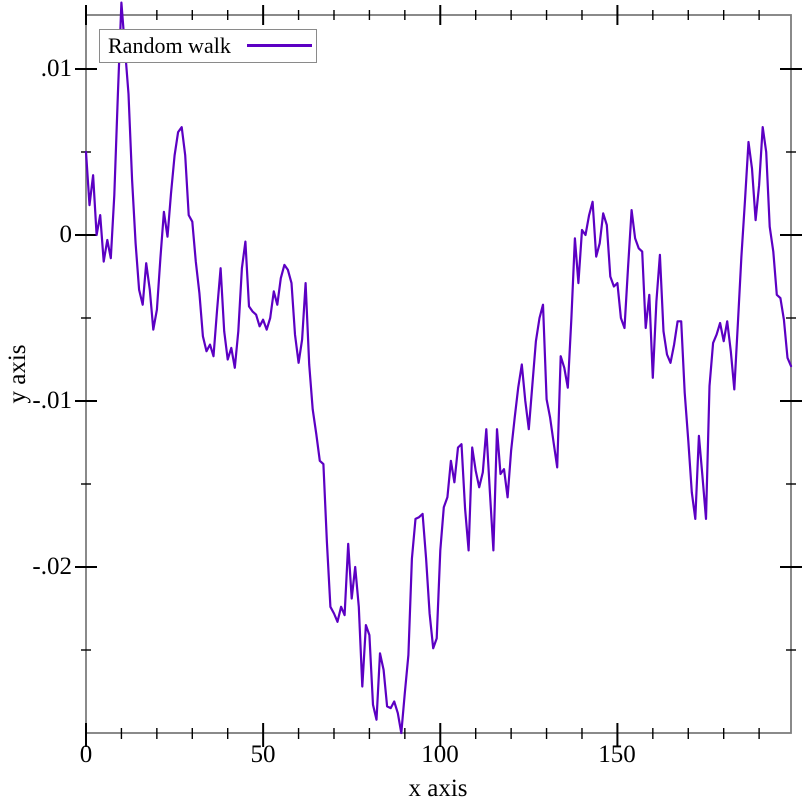 The image size is (812, 812). I want to click on y-tick-label: .01, so click(56, 68).